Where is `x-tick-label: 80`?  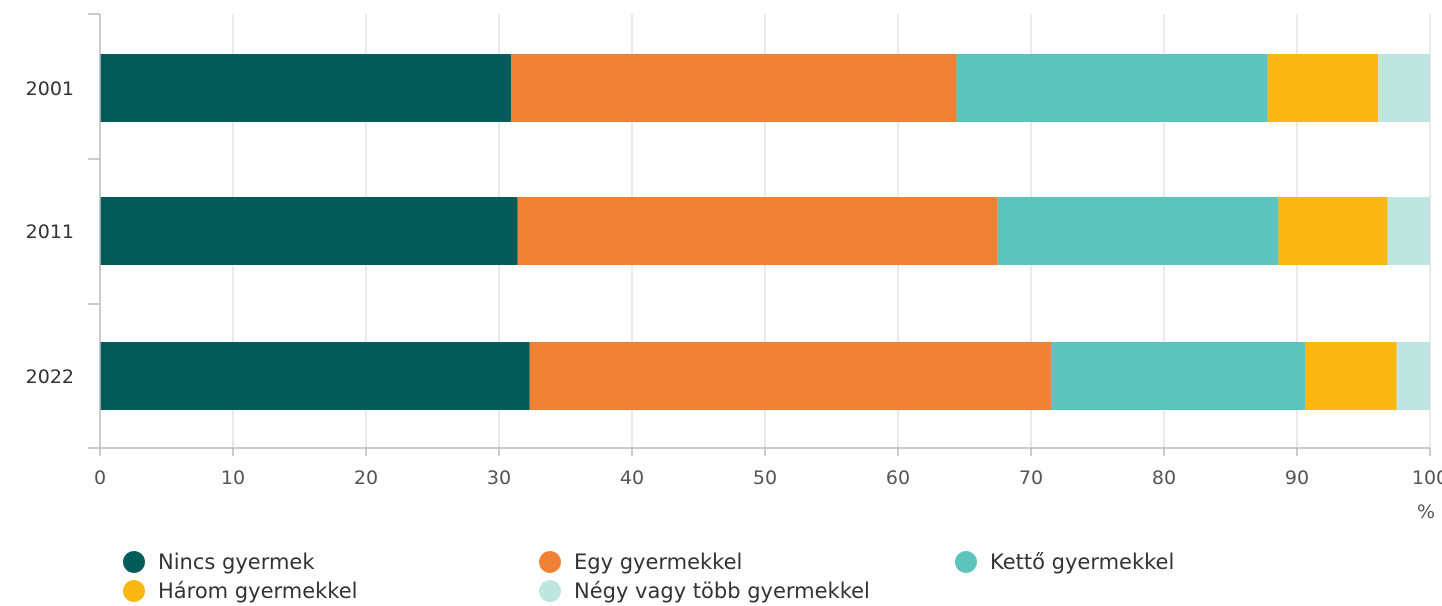 x-tick-label: 80 is located at coordinates (1164, 478).